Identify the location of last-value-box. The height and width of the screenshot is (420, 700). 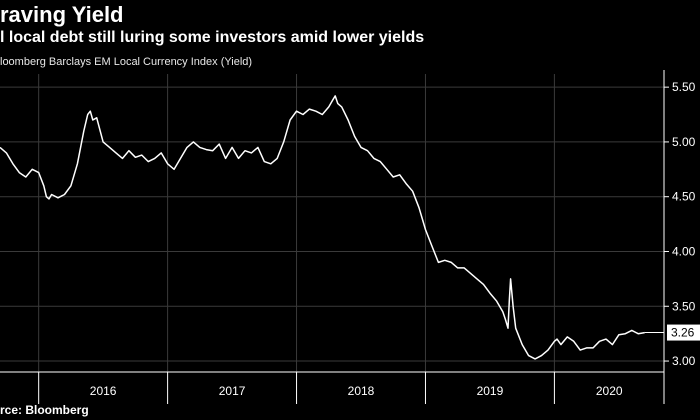
(683, 332).